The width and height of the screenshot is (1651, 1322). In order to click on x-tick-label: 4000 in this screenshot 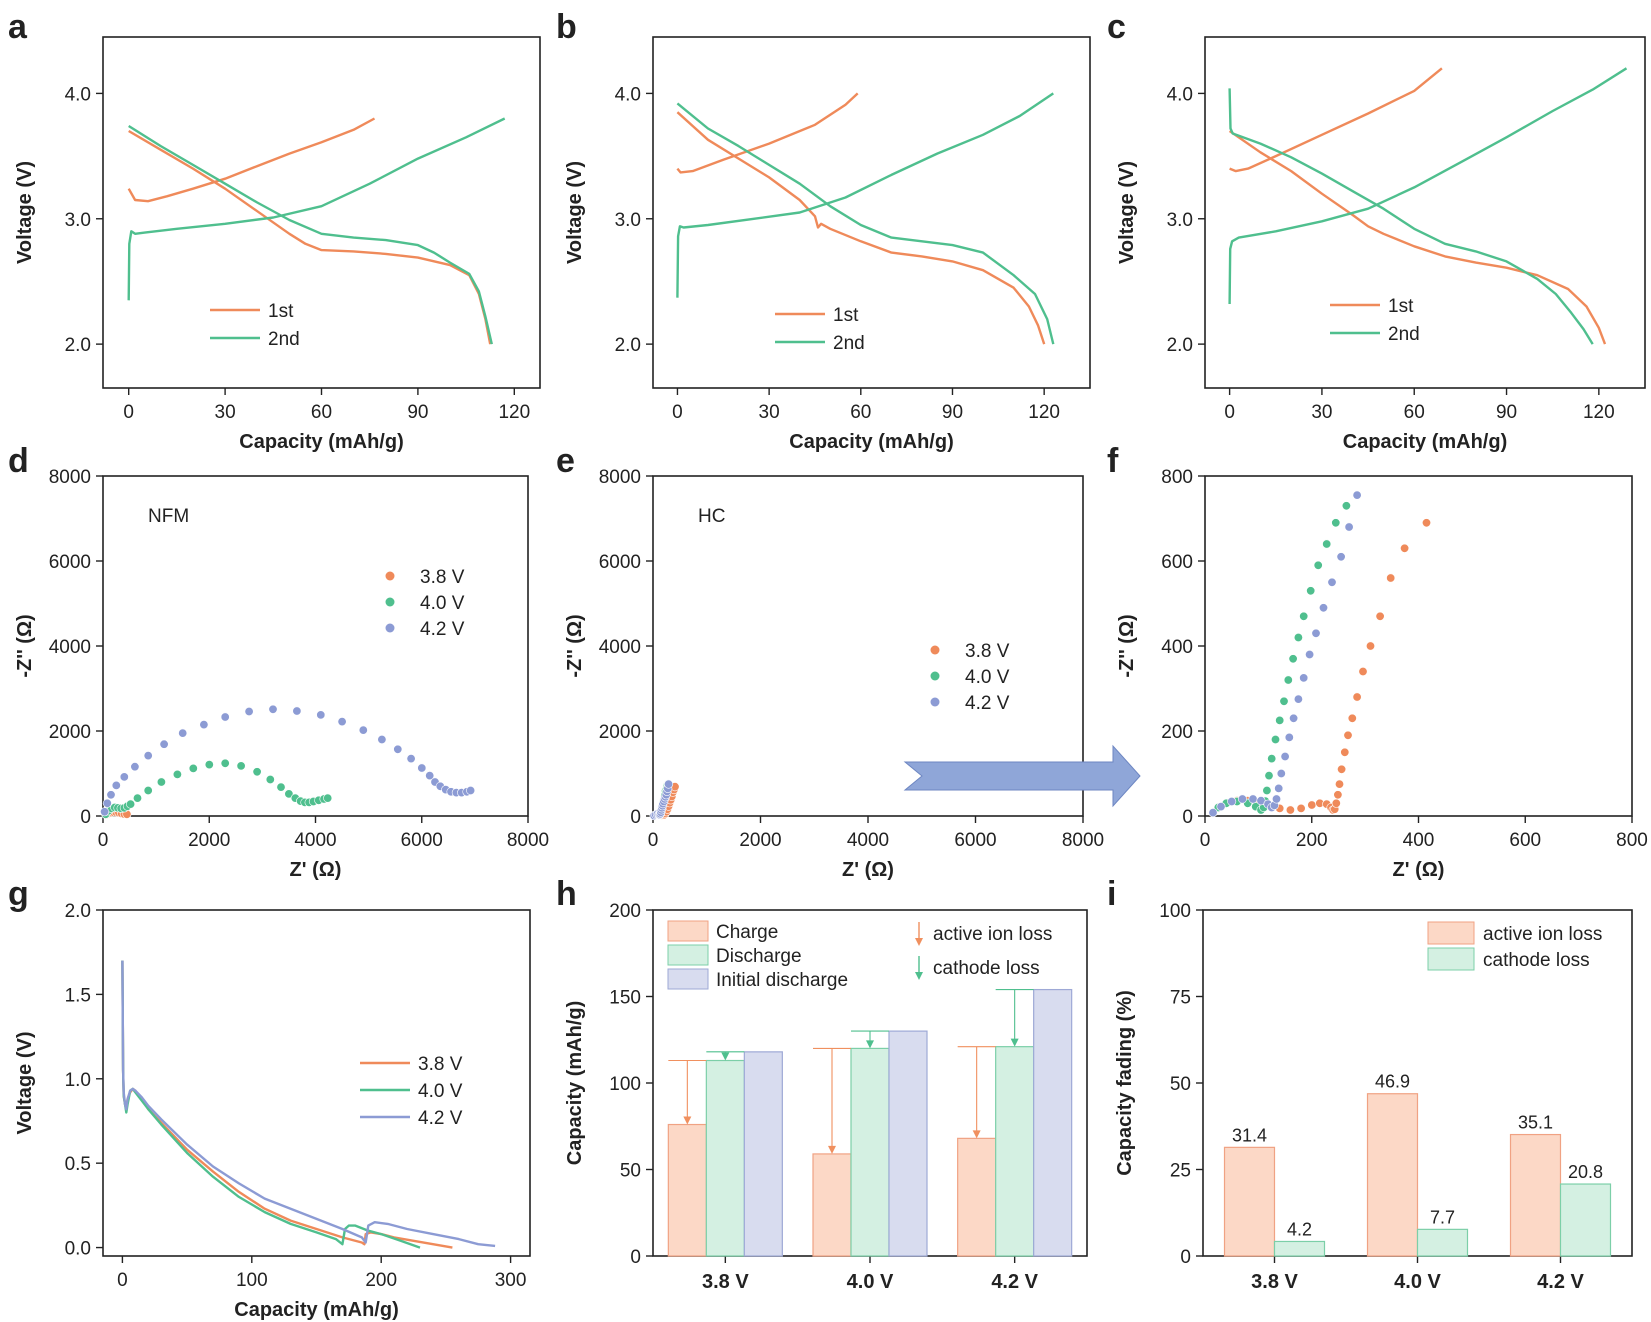, I will do `click(315, 840)`.